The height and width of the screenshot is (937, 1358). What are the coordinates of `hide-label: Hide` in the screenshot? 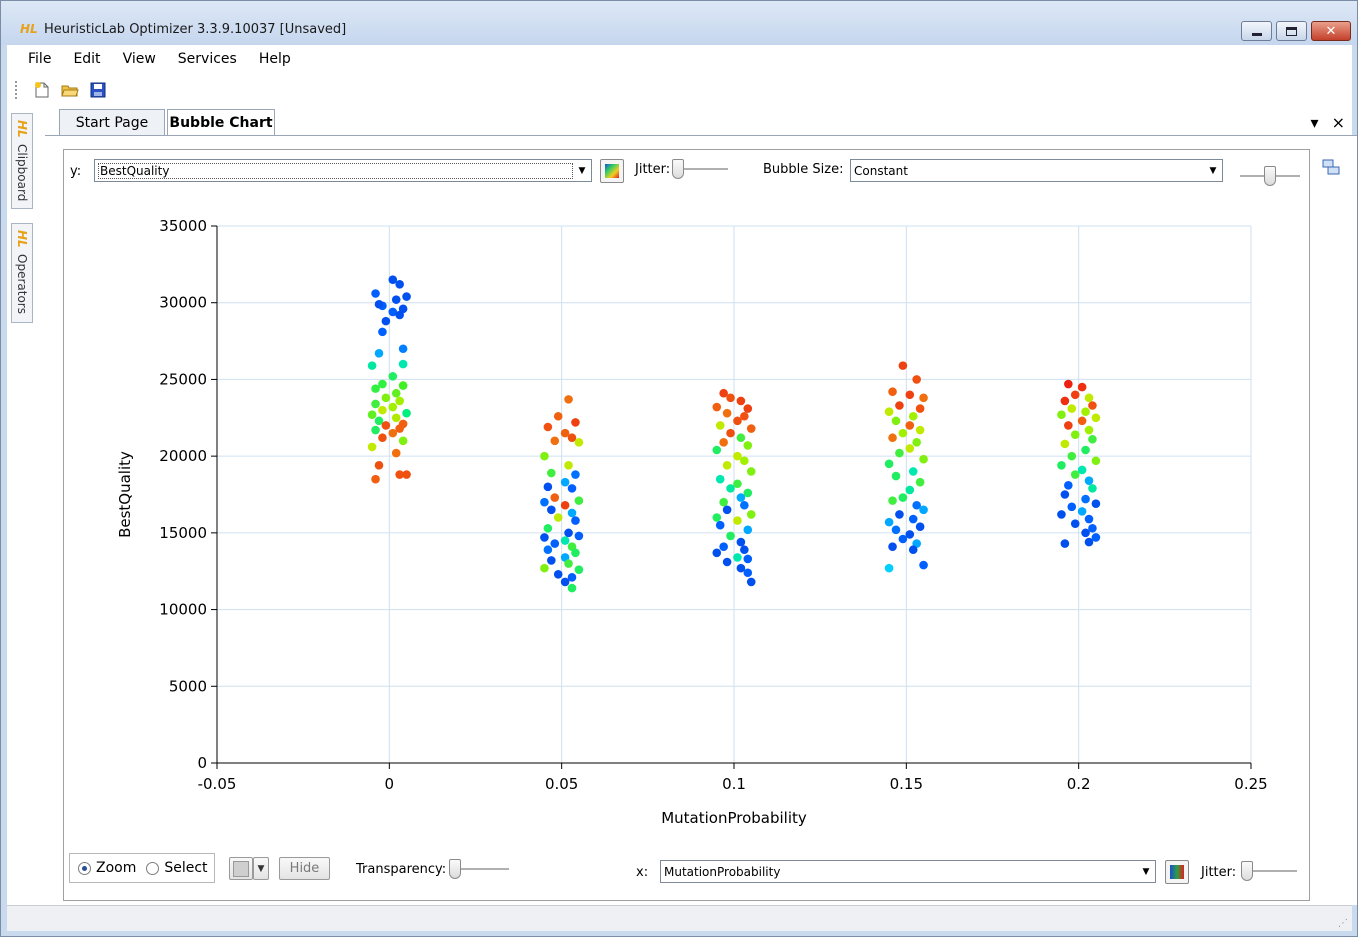 It's located at (304, 868).